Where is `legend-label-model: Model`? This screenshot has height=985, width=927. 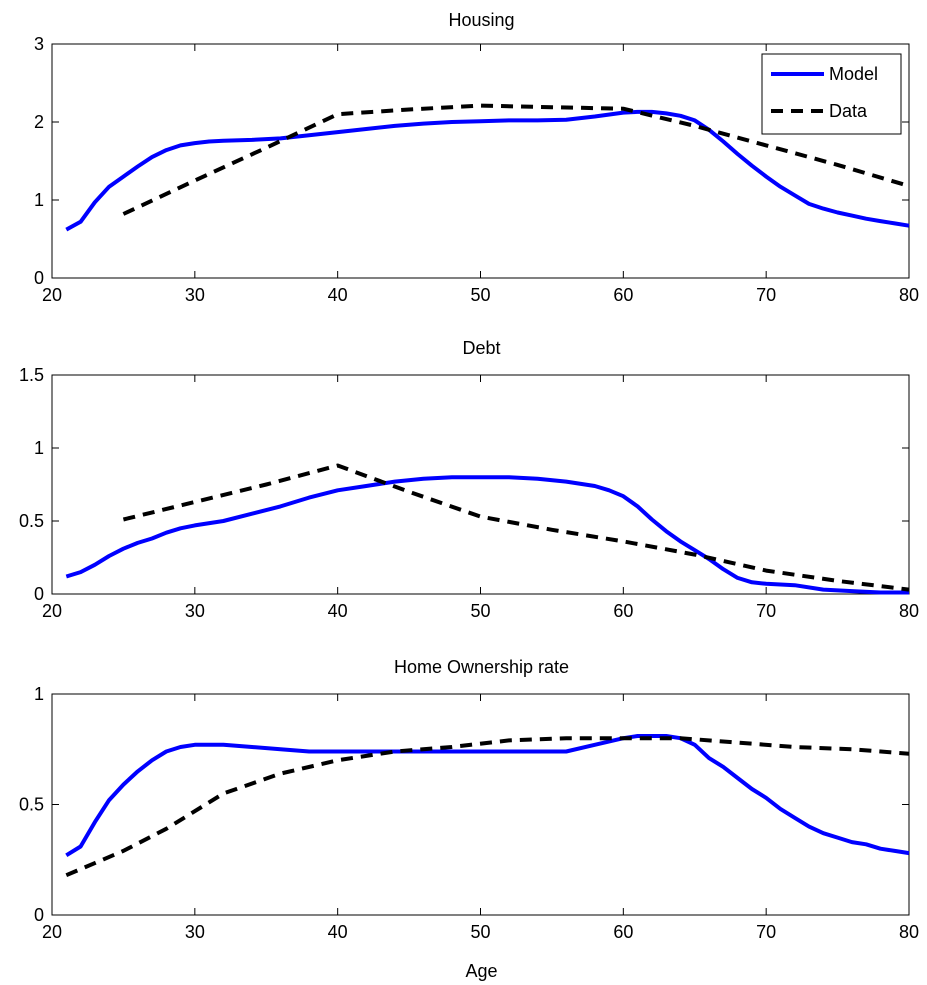
legend-label-model: Model is located at coordinates (853, 74).